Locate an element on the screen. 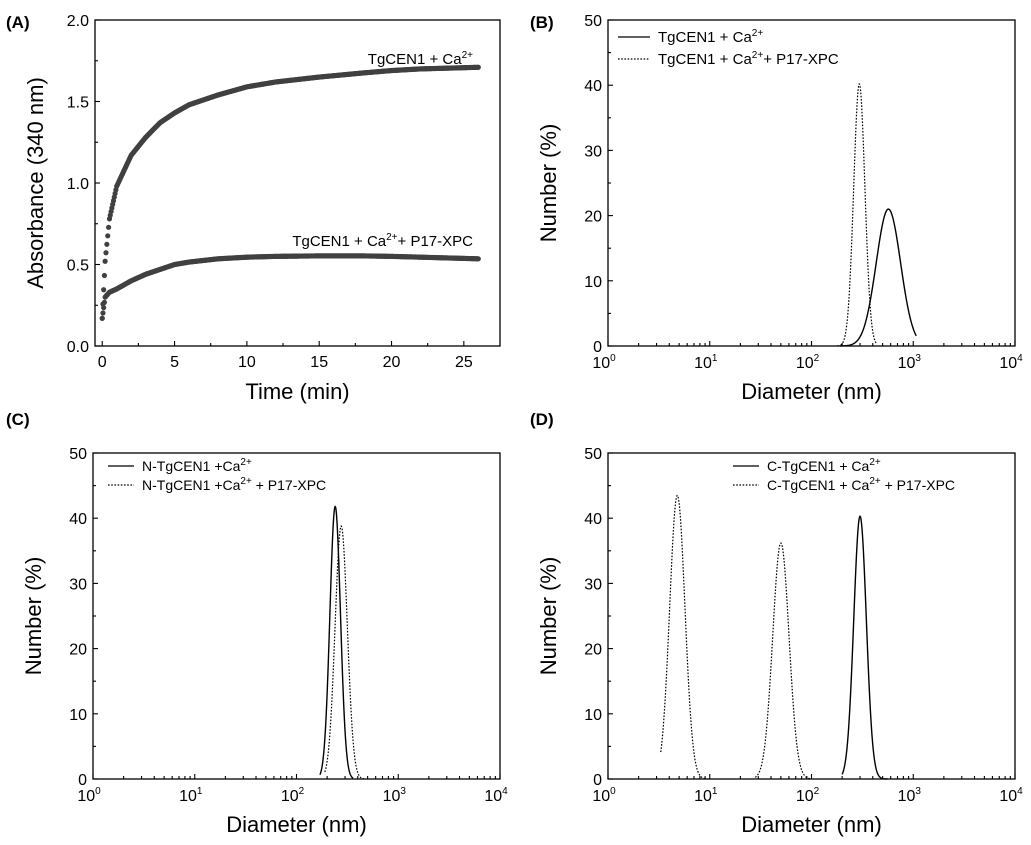  x-tick-label: 10² is located at coordinates (808, 362).